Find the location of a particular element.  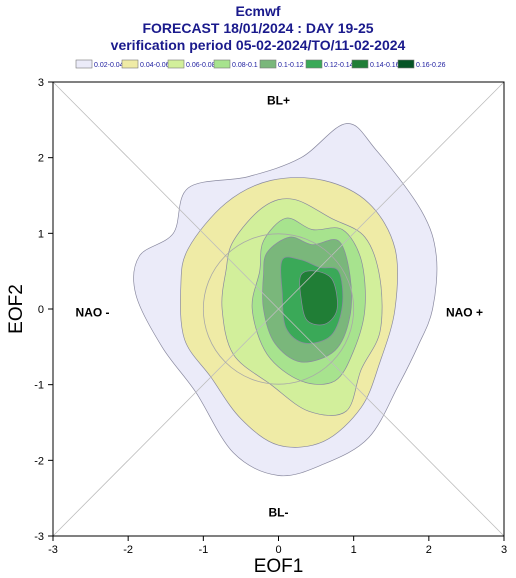

y-tick-label: 1 is located at coordinates (41, 234).